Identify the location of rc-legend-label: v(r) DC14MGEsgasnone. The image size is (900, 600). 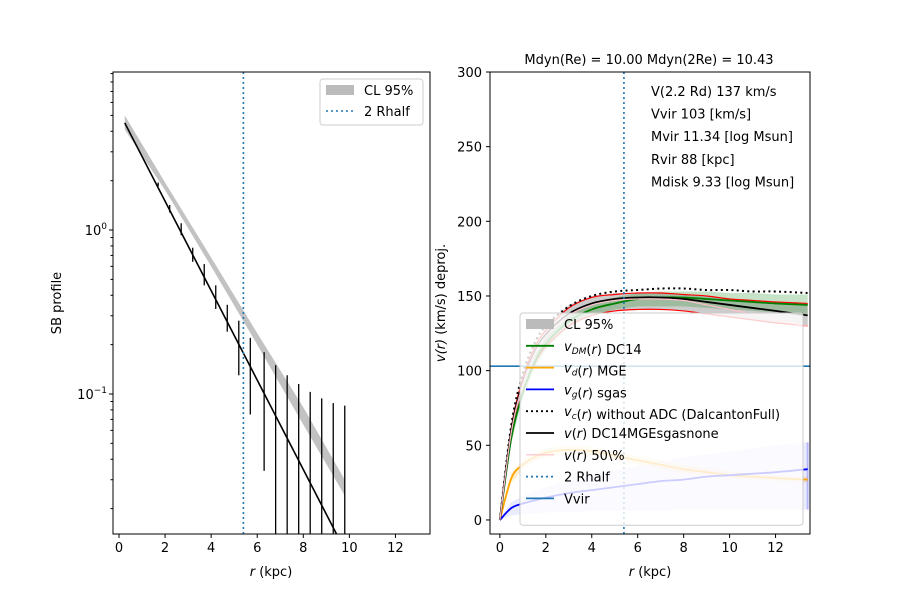
(641, 434).